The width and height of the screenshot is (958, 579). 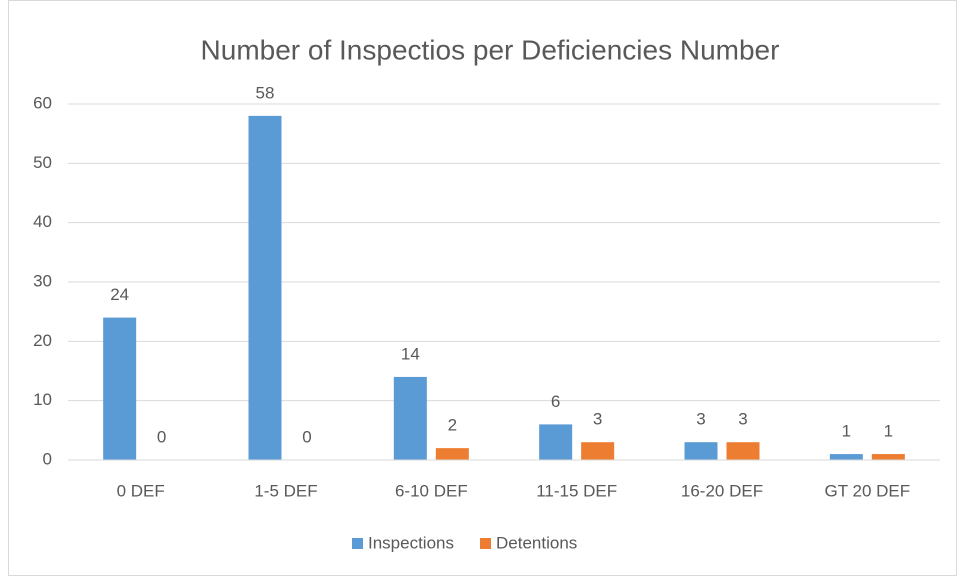 I want to click on y-tick-label: 10, so click(x=42, y=399).